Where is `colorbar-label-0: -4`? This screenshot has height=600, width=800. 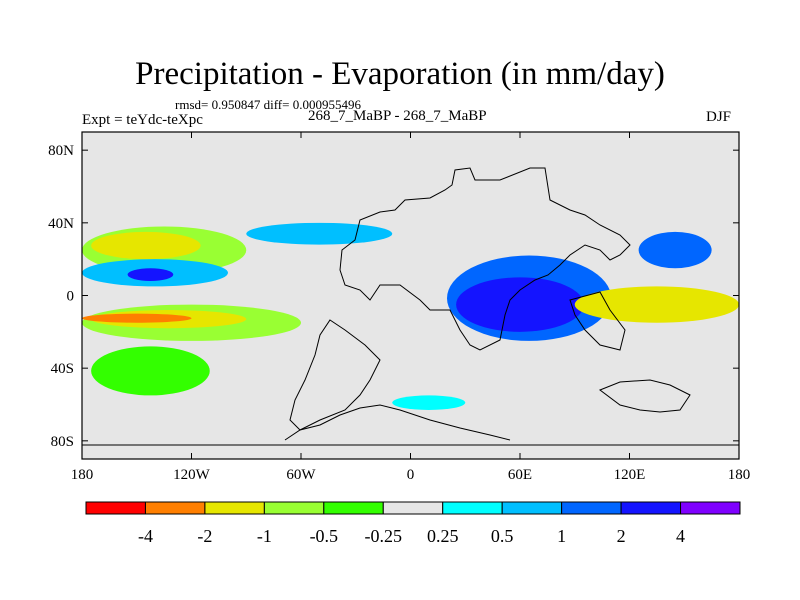
colorbar-label-0: -4 is located at coordinates (145, 536).